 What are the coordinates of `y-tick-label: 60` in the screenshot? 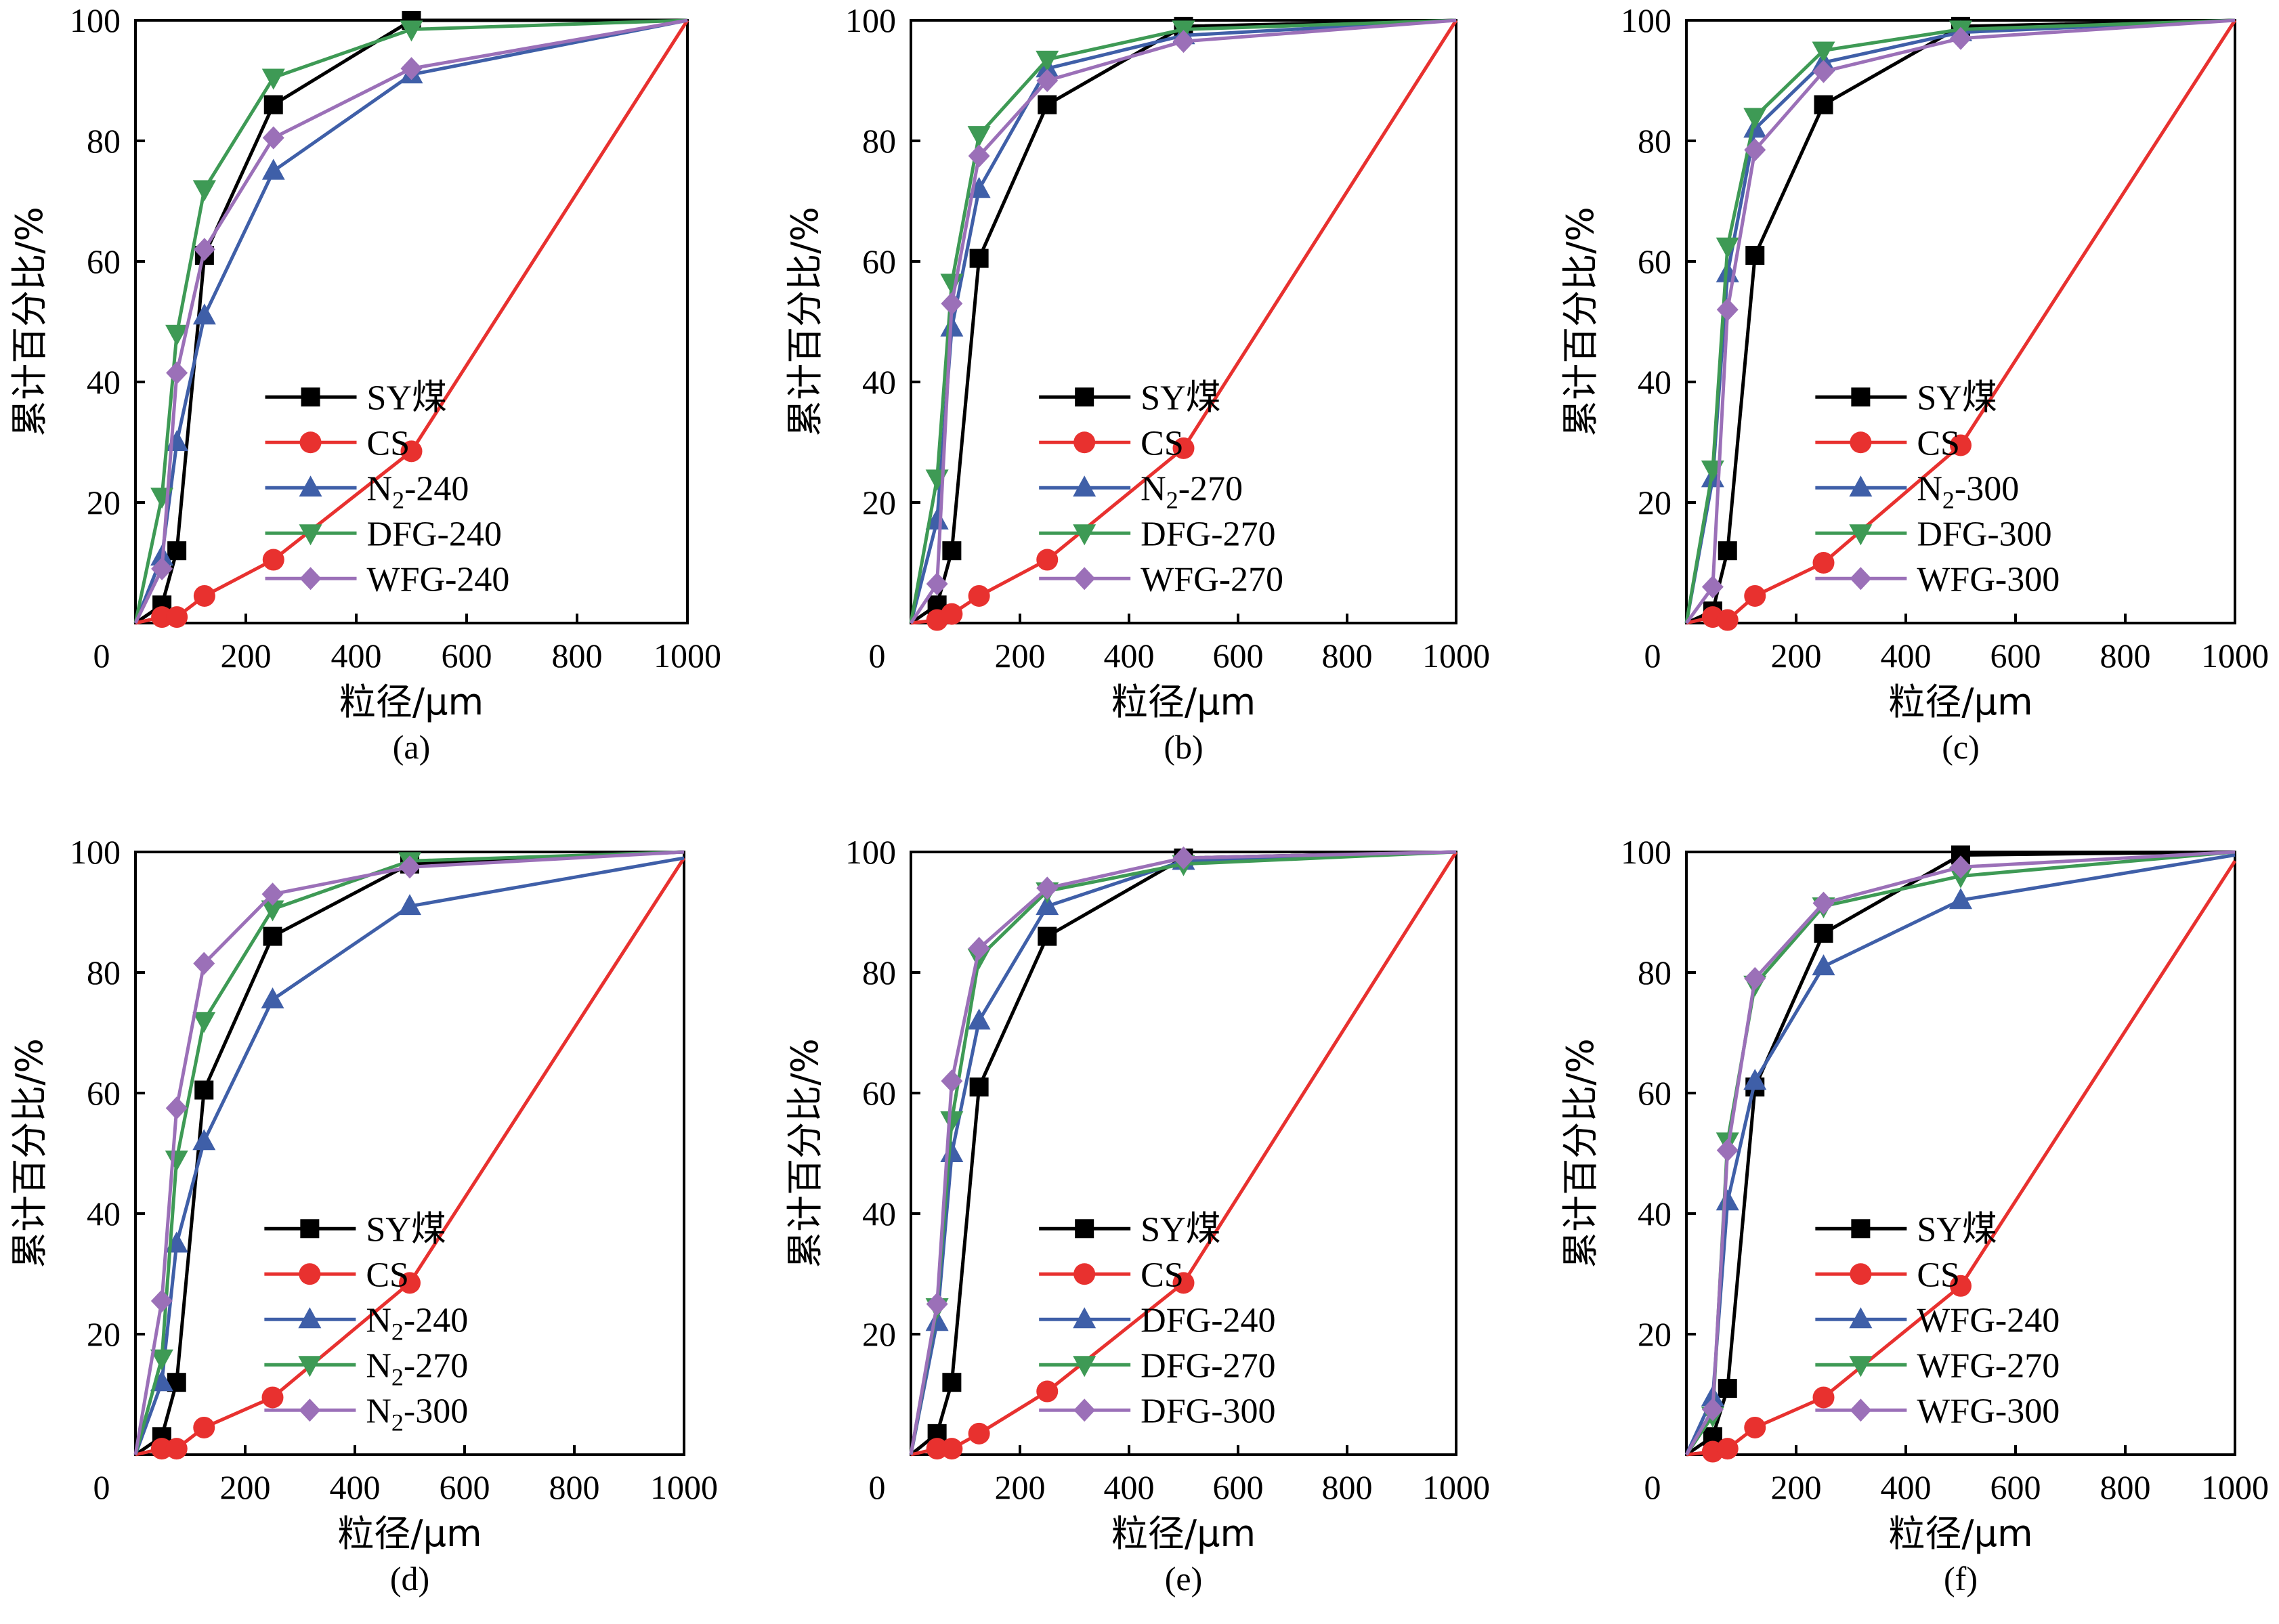 It's located at (104, 1093).